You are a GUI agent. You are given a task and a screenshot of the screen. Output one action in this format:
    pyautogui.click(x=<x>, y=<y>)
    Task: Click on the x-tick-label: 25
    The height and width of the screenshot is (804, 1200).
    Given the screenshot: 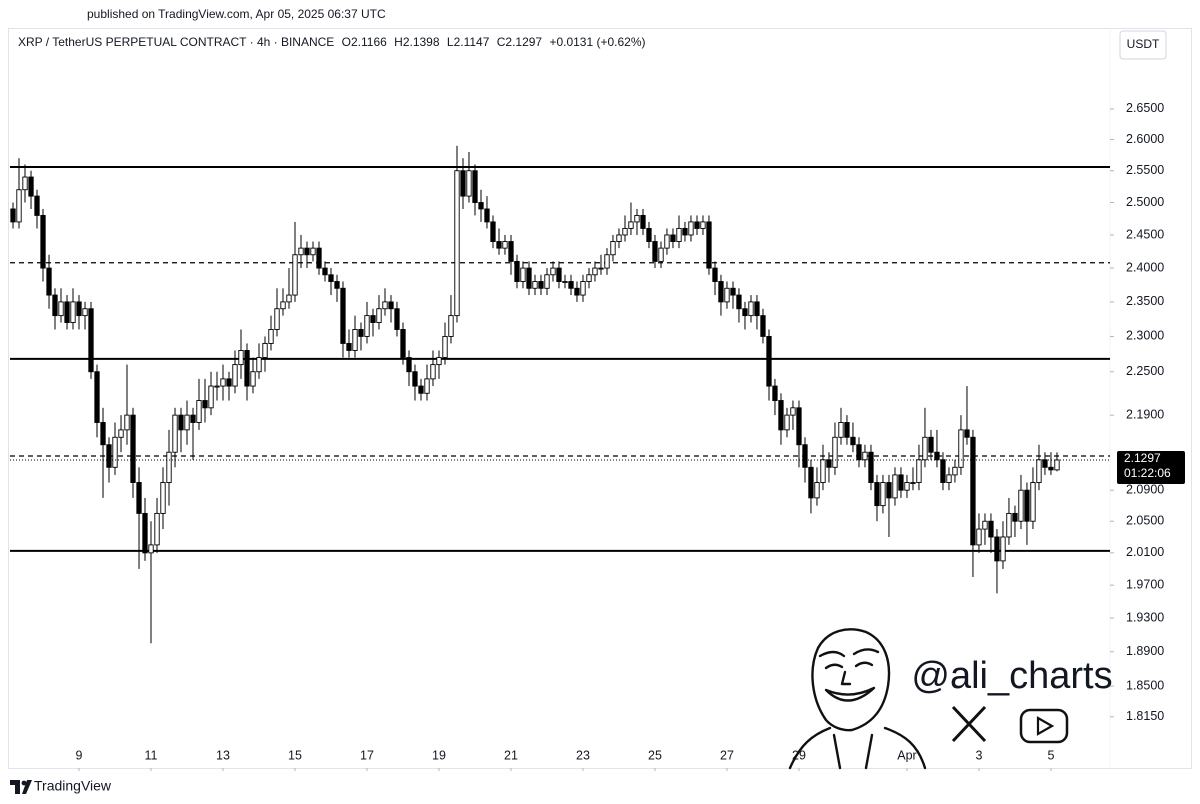 What is the action you would take?
    pyautogui.click(x=655, y=755)
    